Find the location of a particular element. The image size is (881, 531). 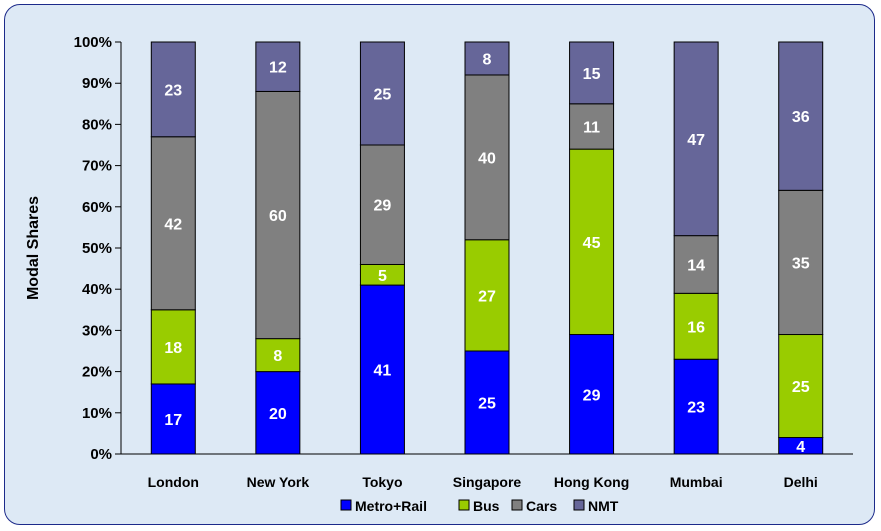

y-tick-label: 0% is located at coordinates (101, 454).